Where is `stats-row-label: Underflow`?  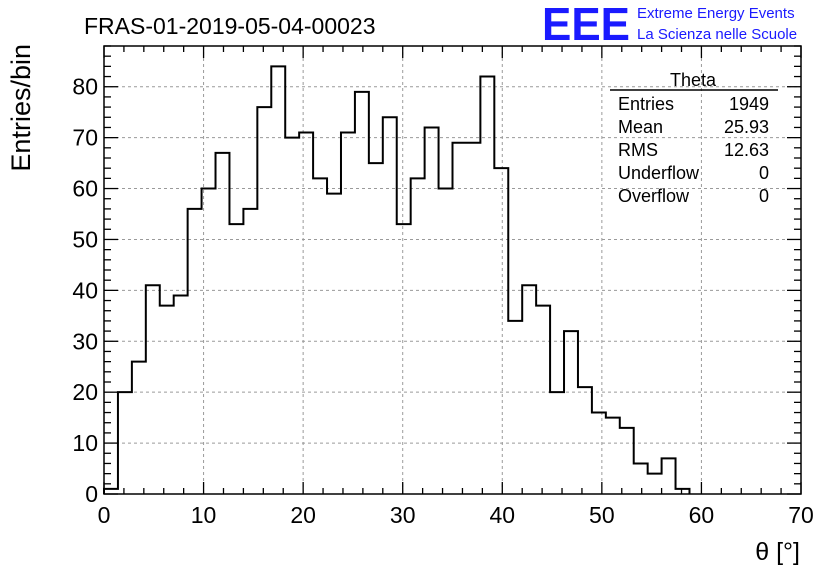
stats-row-label: Underflow is located at coordinates (659, 173).